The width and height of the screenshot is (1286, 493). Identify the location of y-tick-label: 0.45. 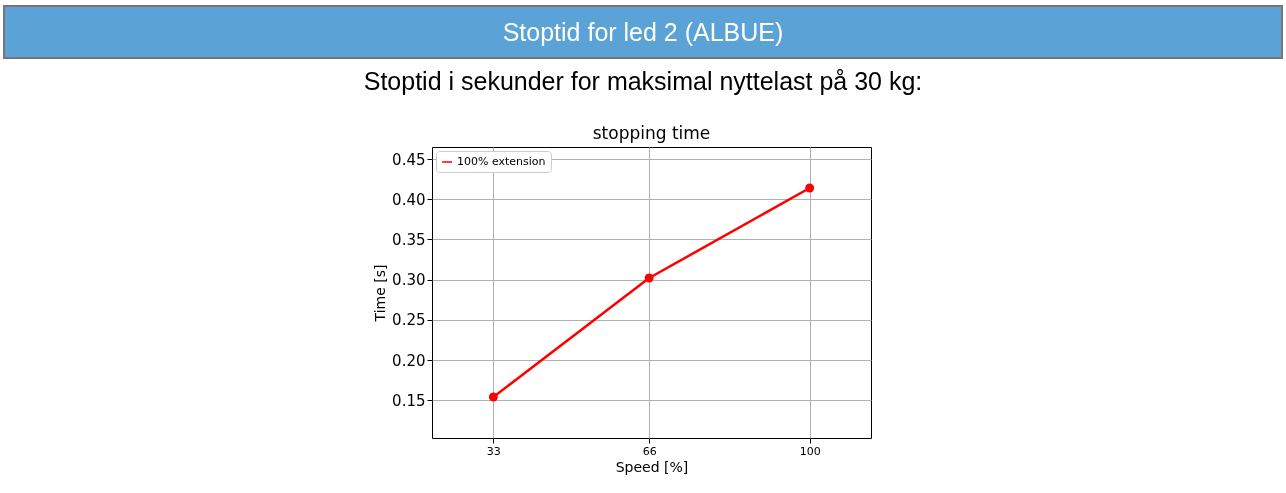
(409, 159).